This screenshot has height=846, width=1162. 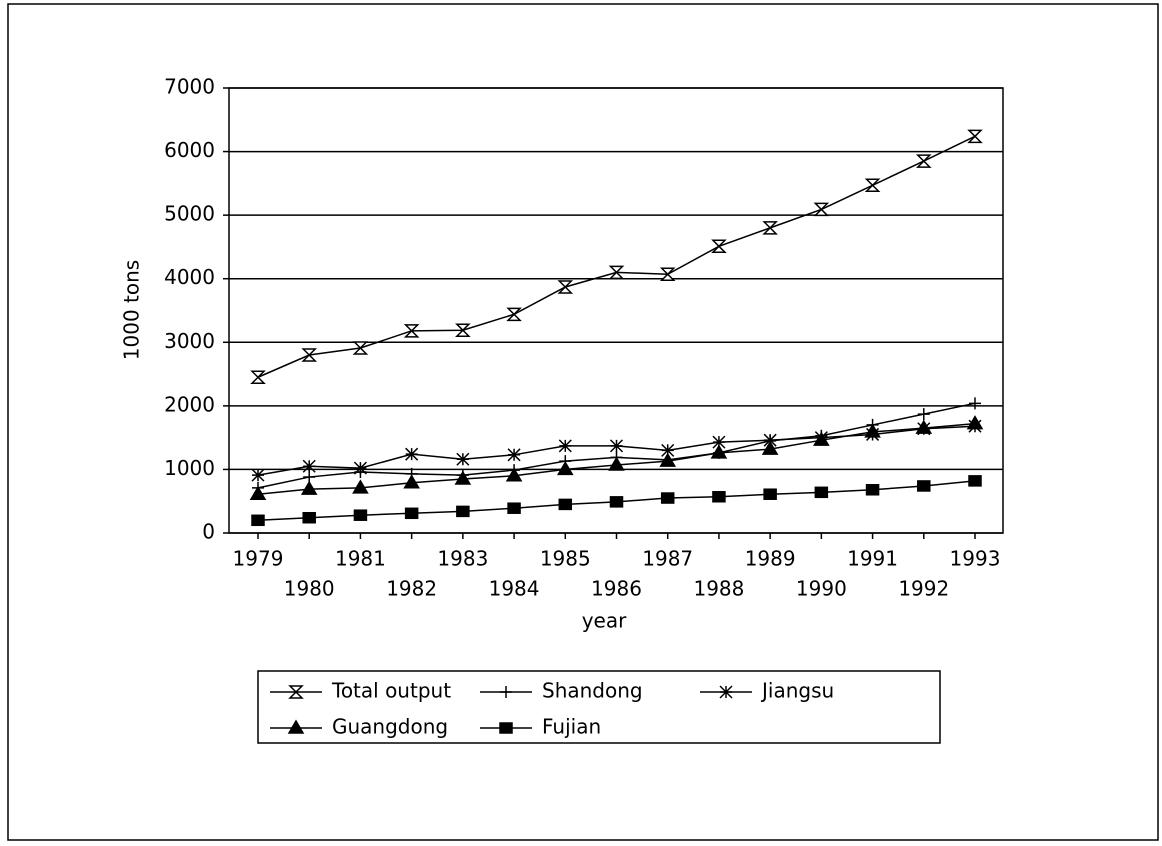 What do you see at coordinates (592, 691) in the screenshot?
I see `legend-label: Shandong` at bounding box center [592, 691].